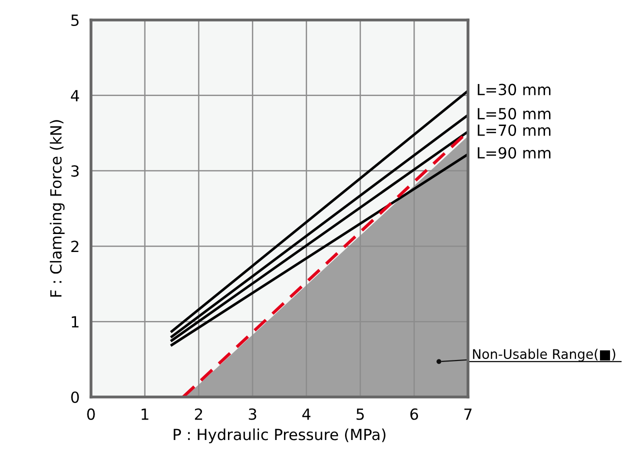  Describe the element at coordinates (75, 96) in the screenshot. I see `y-tick-label: 4` at that location.